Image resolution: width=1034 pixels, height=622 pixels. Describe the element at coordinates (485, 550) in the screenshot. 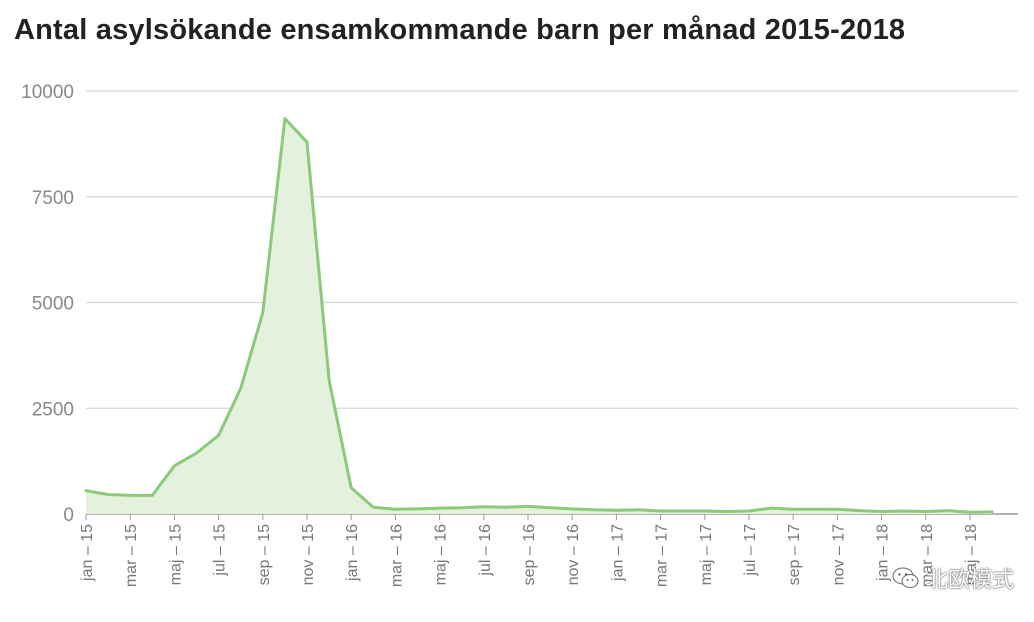

I see `x-tick-label: jul – 16` at that location.